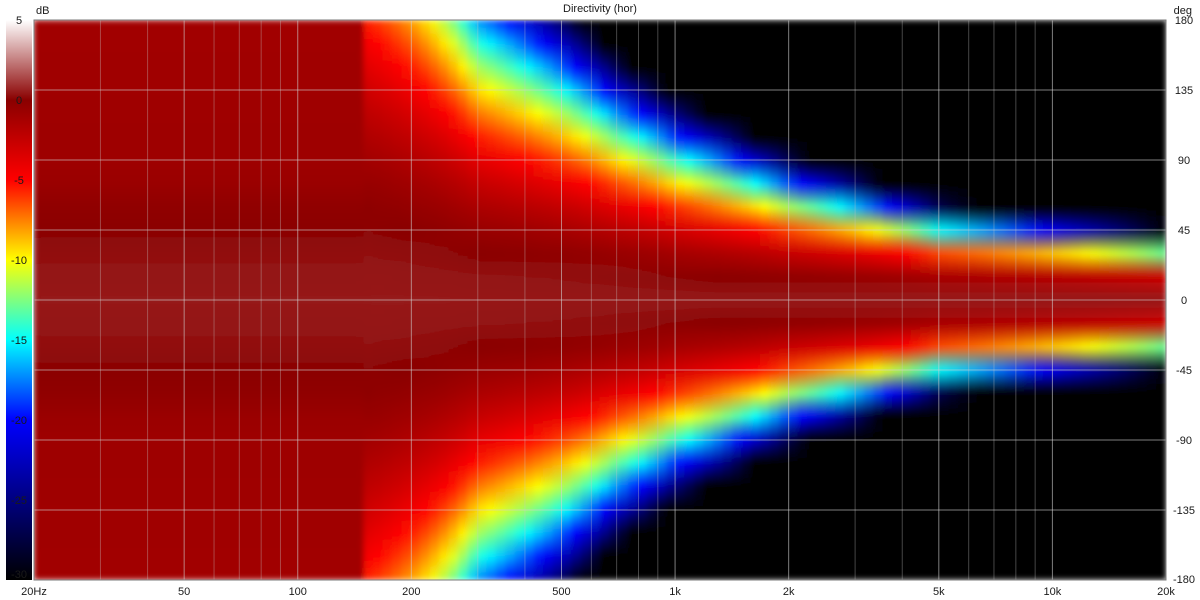 The width and height of the screenshot is (1200, 600). I want to click on colorbar-tick-label: -25, so click(19, 501).